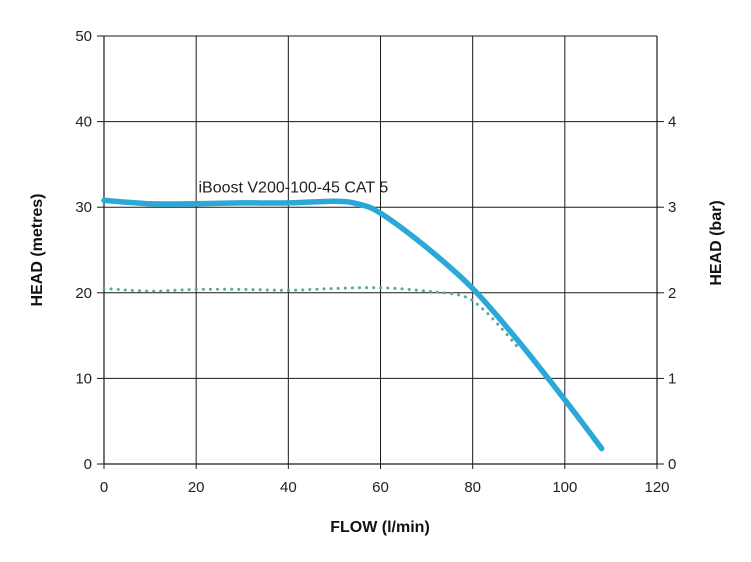 The width and height of the screenshot is (751, 562). I want to click on x-tick-label: 120, so click(656, 487).